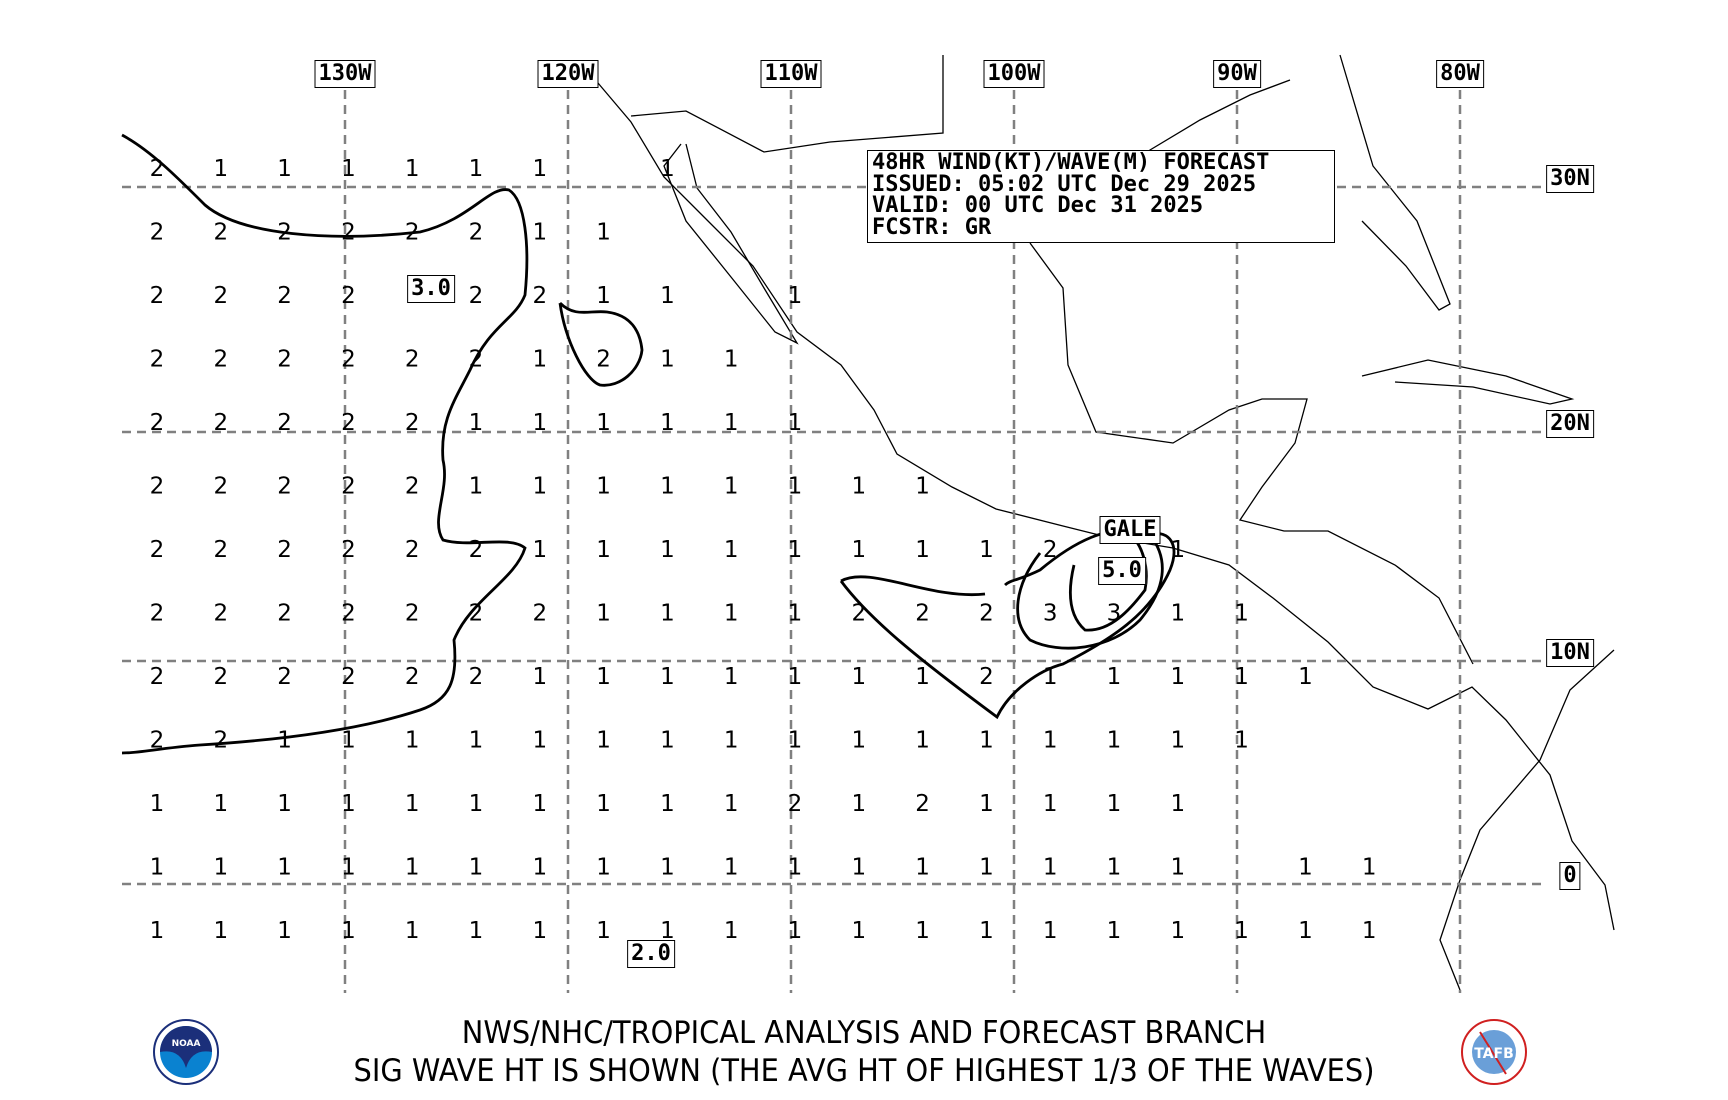  Describe the element at coordinates (1130, 530) in the screenshot. I see `gale-warning-label: GALE` at that location.